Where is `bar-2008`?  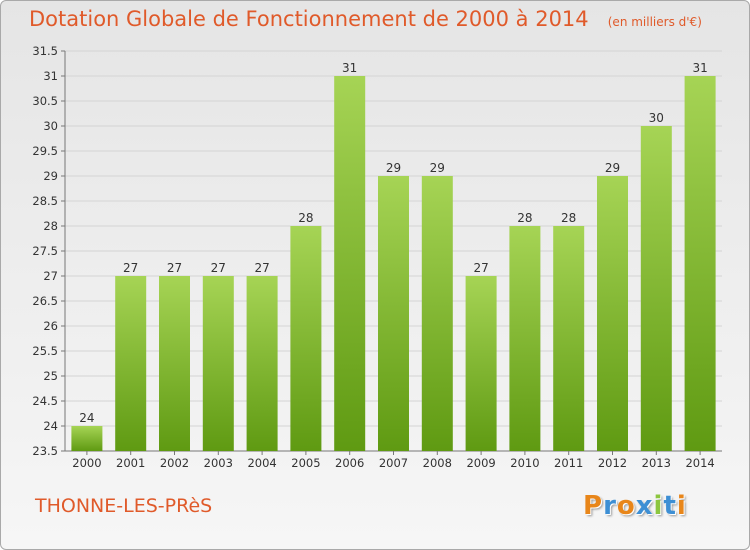
bar-2008 is located at coordinates (437, 313).